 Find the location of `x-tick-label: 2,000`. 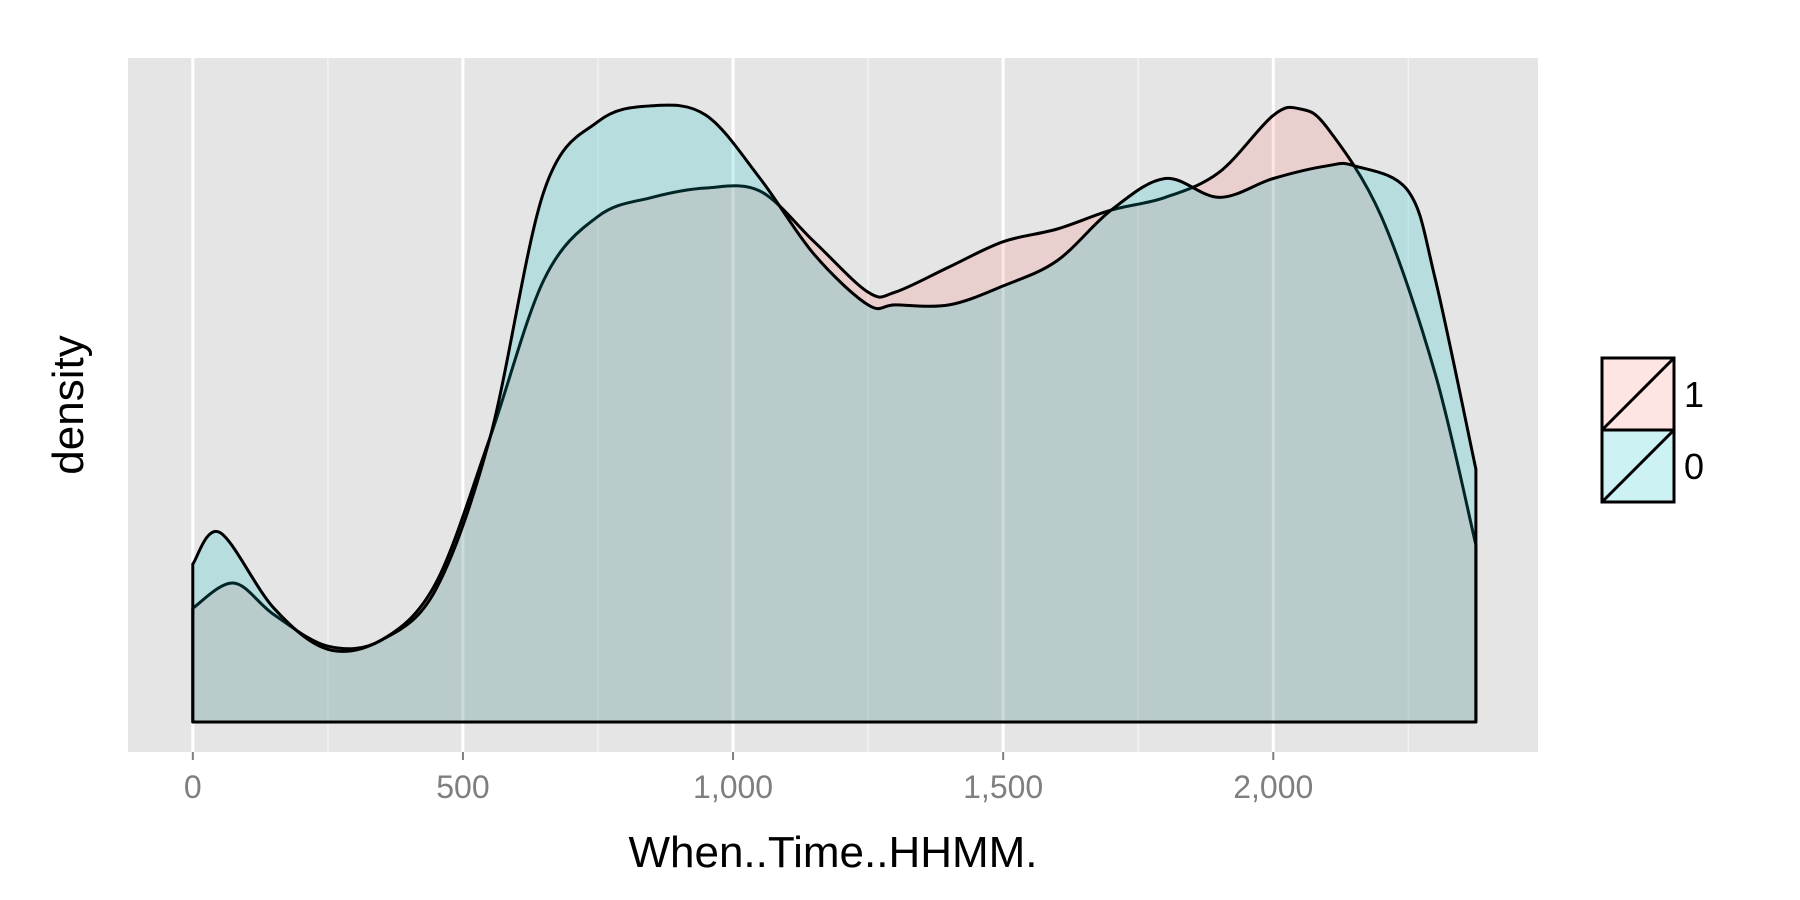

x-tick-label: 2,000 is located at coordinates (1273, 787).